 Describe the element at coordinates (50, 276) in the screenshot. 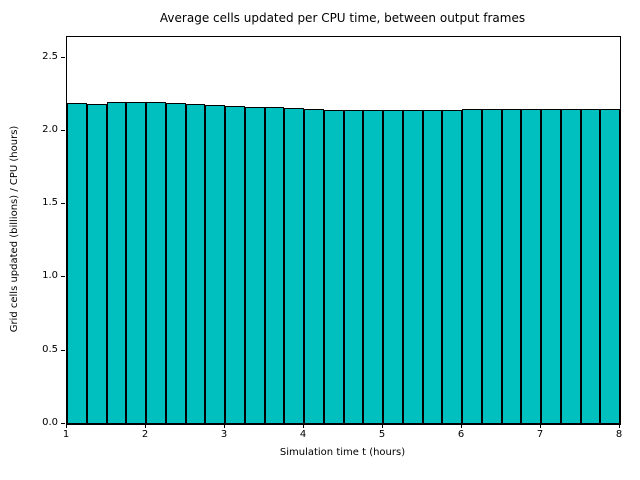

I see `y-tick-label: 1.0` at that location.